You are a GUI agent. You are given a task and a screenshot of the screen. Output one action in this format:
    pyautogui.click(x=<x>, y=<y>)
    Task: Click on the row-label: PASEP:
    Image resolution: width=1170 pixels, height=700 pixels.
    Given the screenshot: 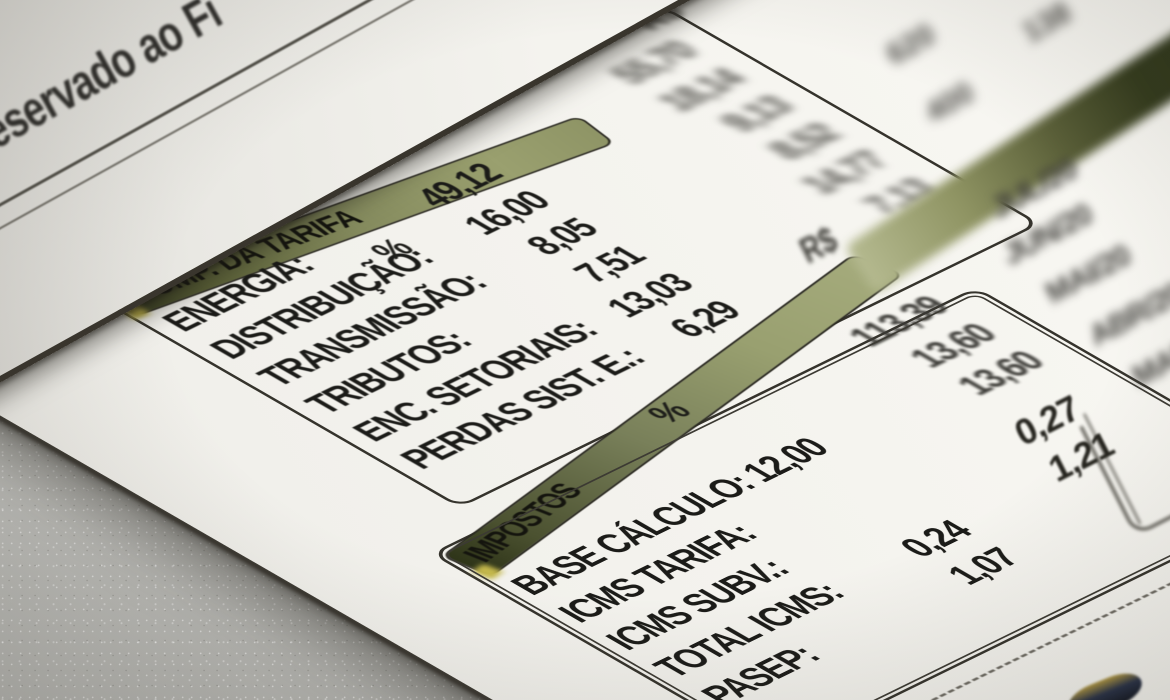 What is the action you would take?
    pyautogui.click(x=760, y=669)
    